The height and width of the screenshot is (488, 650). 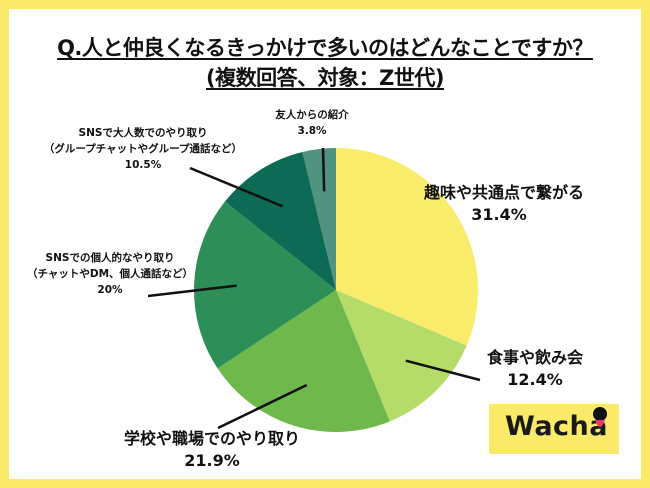 What do you see at coordinates (325, 48) in the screenshot?
I see `chart-title: Q.人と仲良くなるきっかけで多いのはどんなことですか？` at bounding box center [325, 48].